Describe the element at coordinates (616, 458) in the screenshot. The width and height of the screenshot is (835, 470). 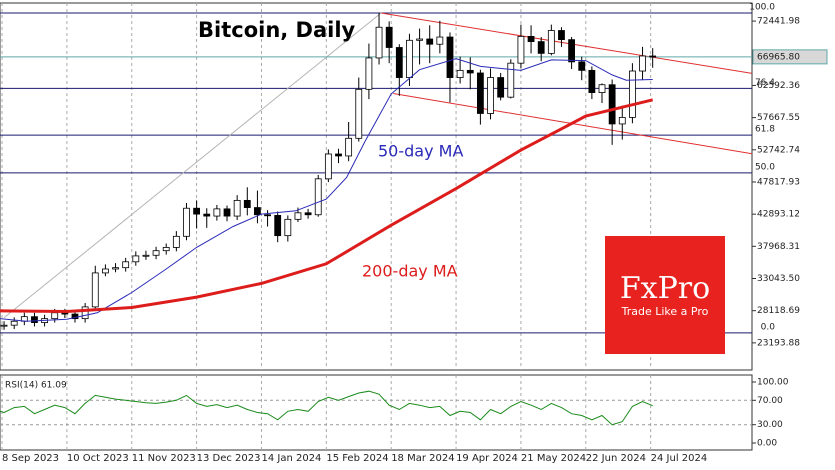
I see `x-tick-label: 22 Jun 2024` at that location.